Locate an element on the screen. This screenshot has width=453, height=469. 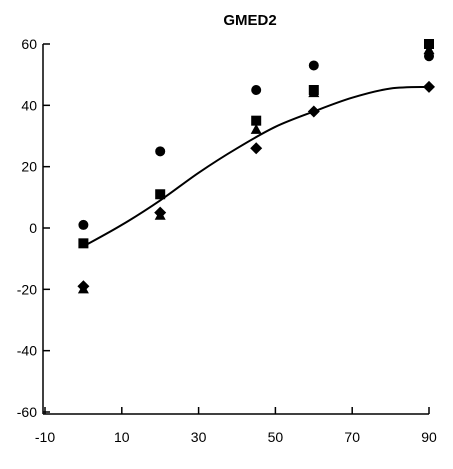
y-tick-label: -60 is located at coordinates (27, 412).